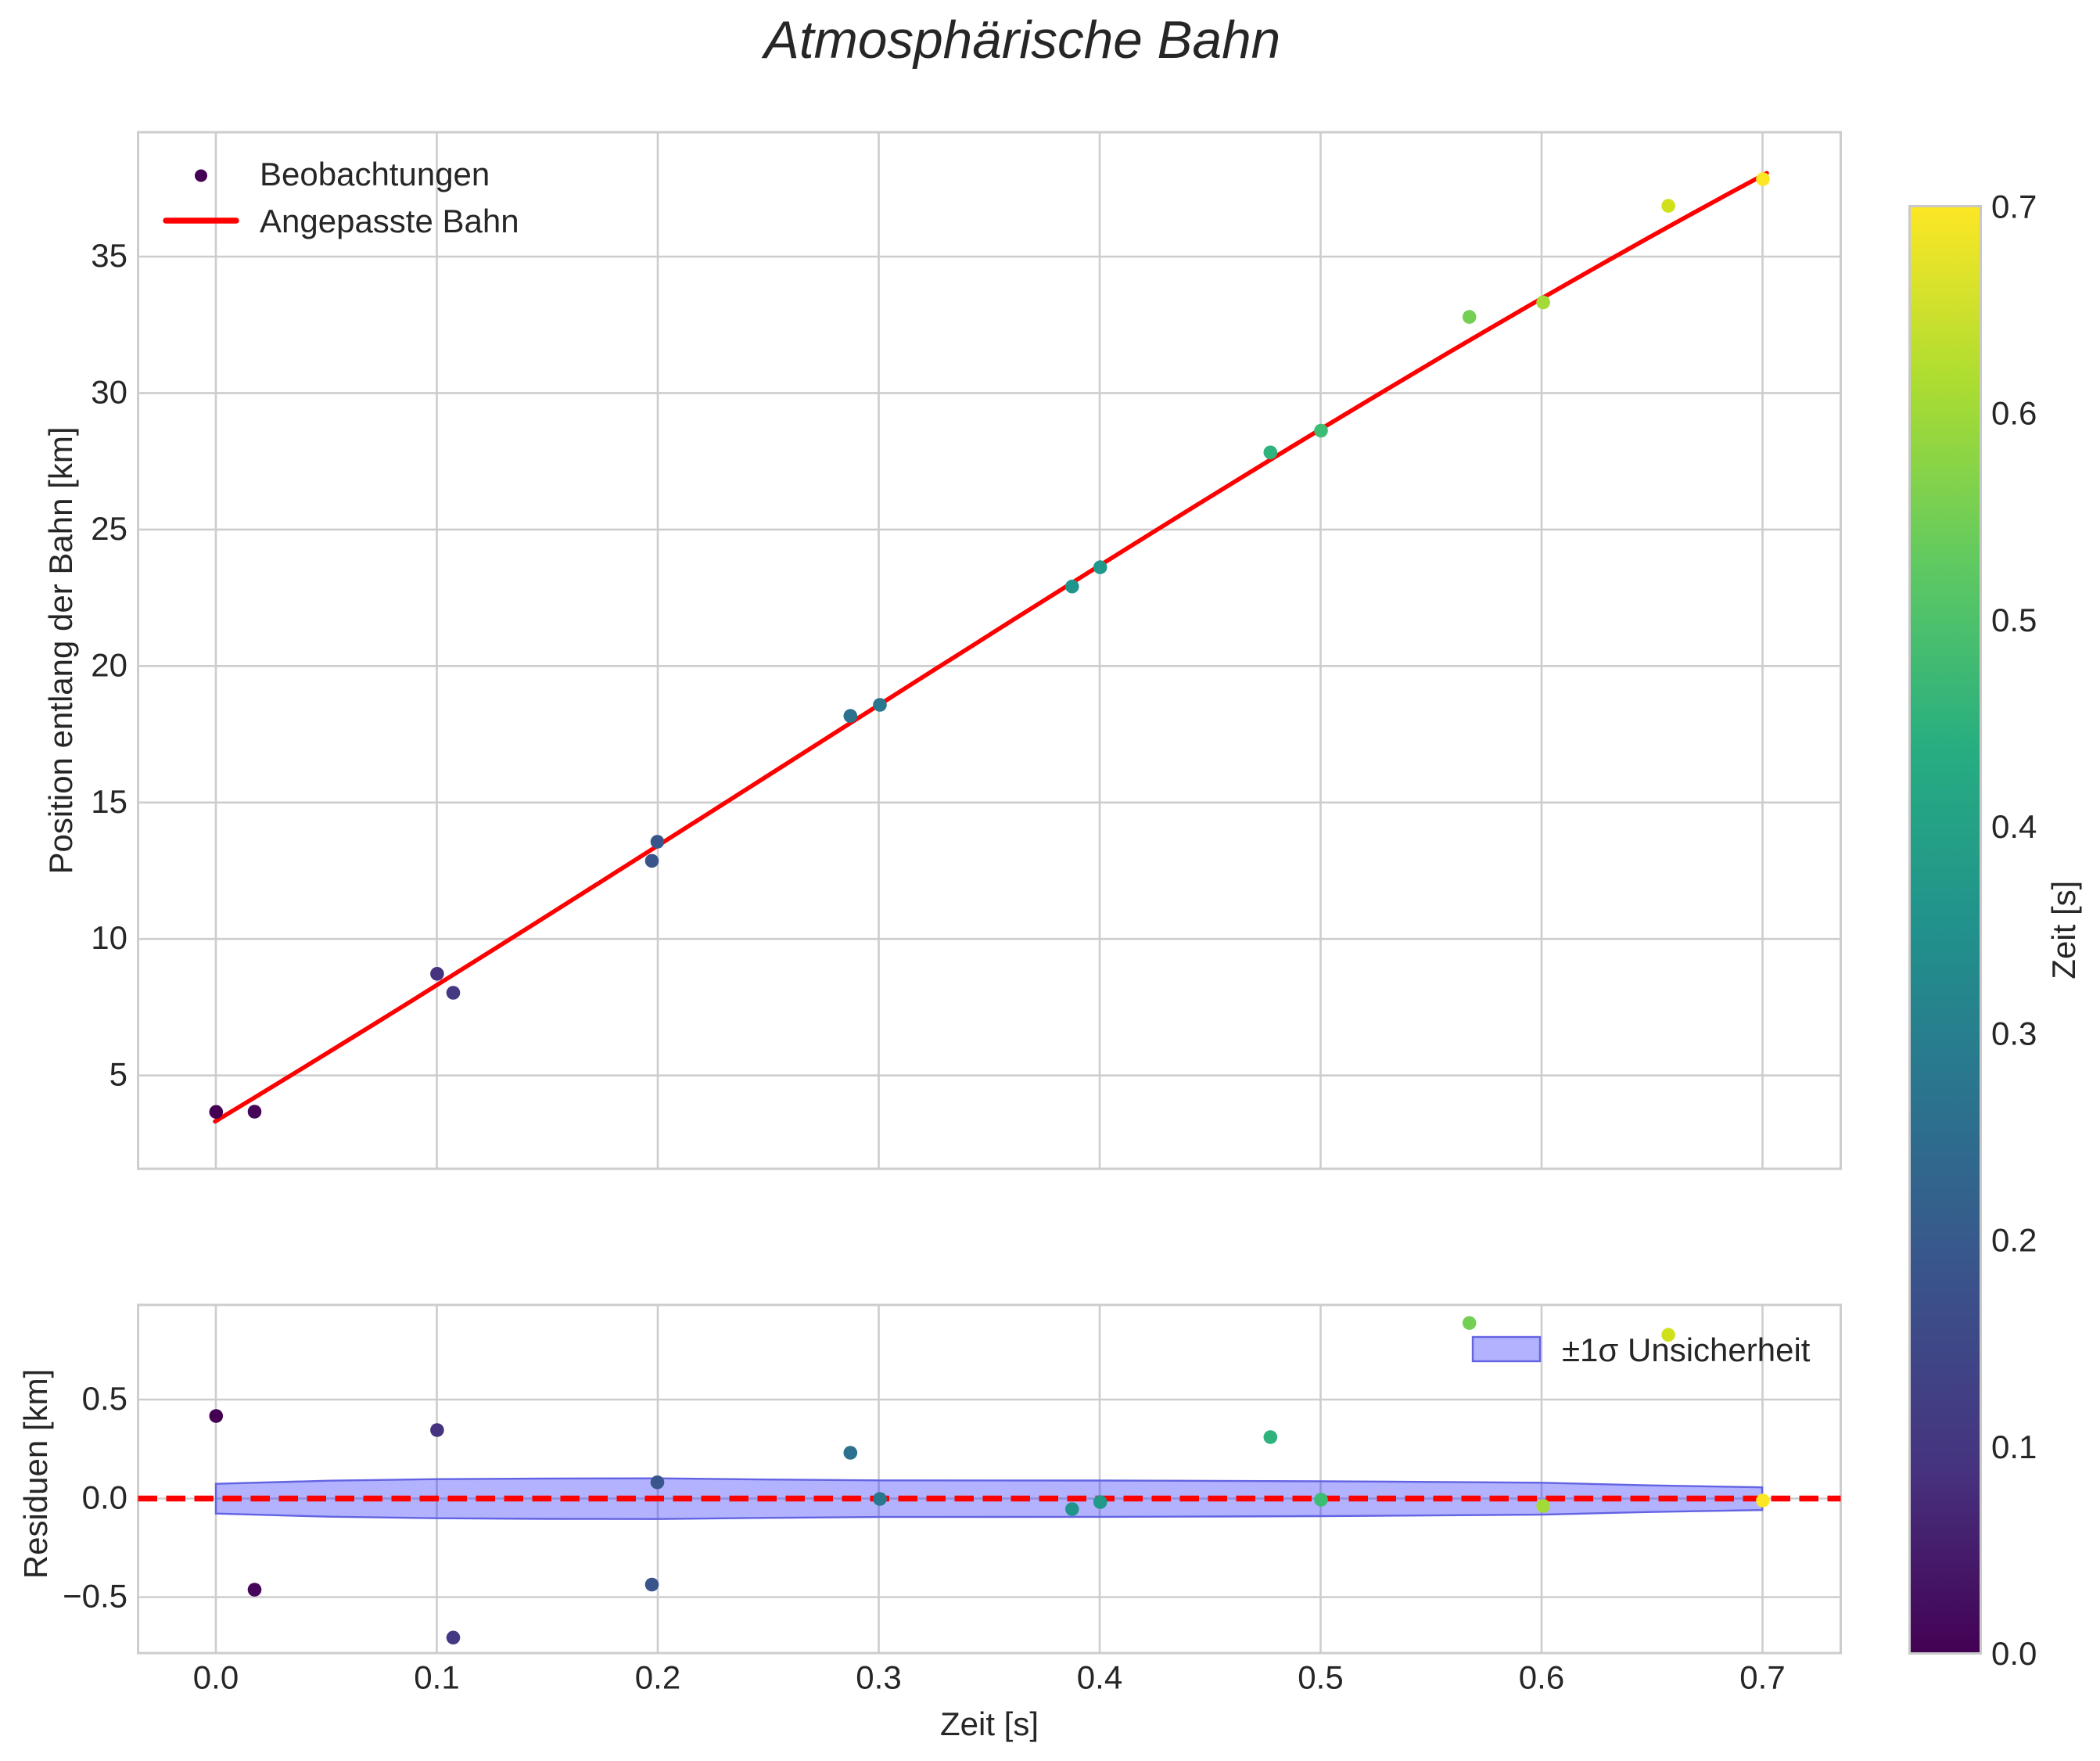 The height and width of the screenshot is (1761, 2100). What do you see at coordinates (389, 221) in the screenshot?
I see `svg-text: Angepasste Bahn` at bounding box center [389, 221].